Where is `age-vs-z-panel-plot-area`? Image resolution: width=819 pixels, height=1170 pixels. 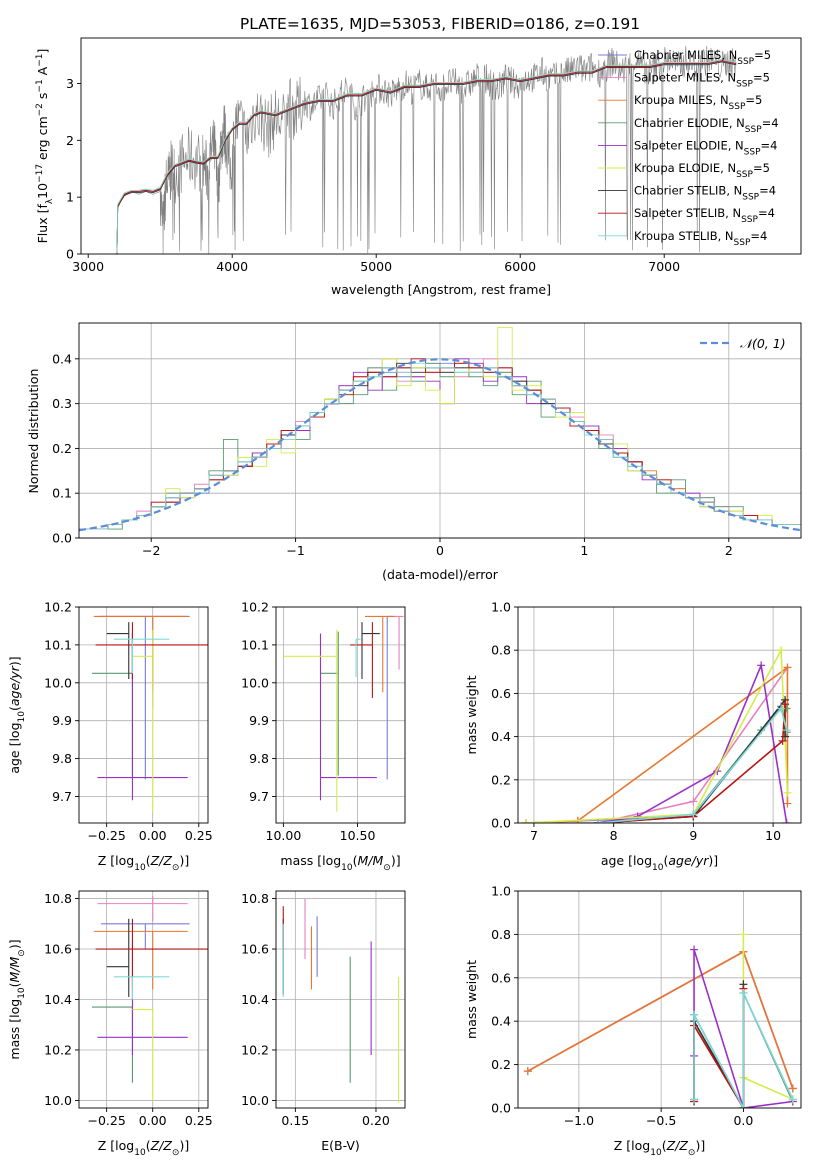 age-vs-z-panel-plot-area is located at coordinates (149, 713).